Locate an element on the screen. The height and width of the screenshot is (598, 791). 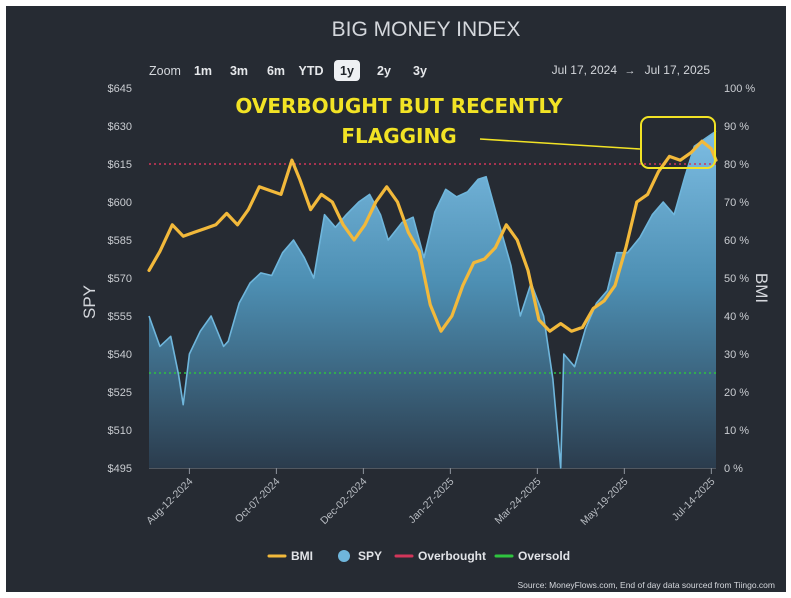
legend-item-oversold: Oversold is located at coordinates (532, 556).